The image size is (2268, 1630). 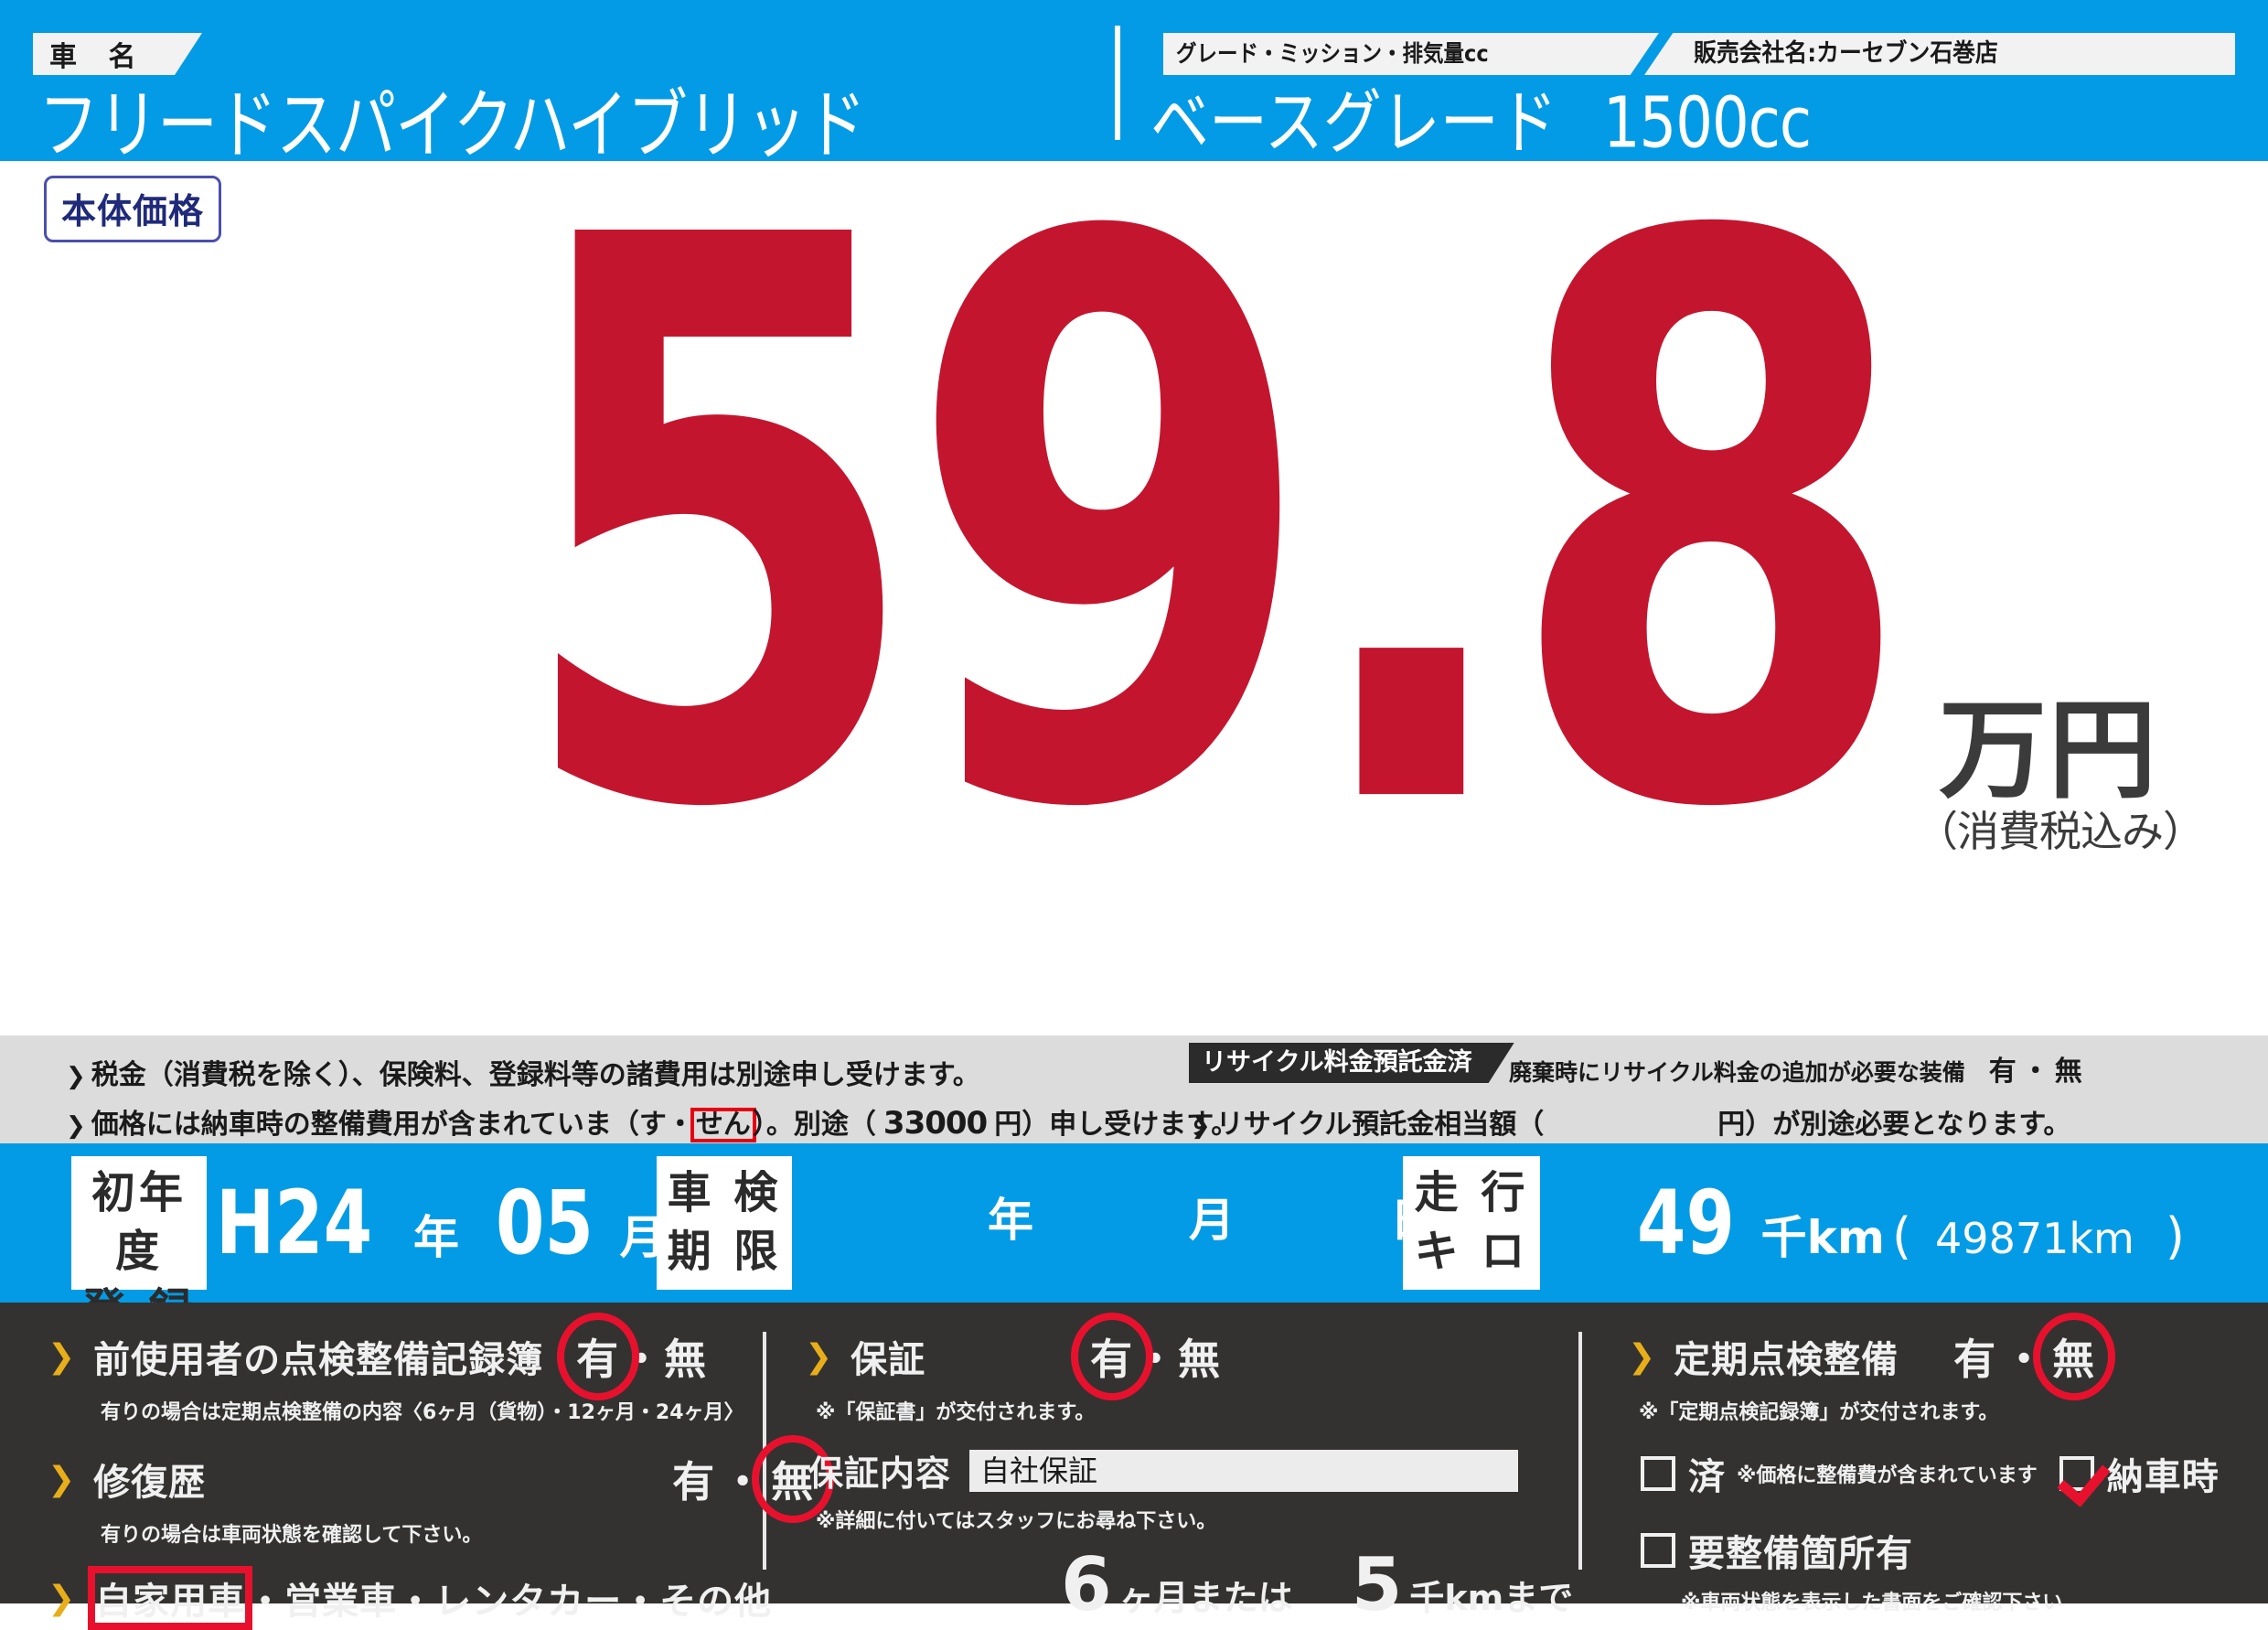 I want to click on inspection-month-unit: 月, so click(x=1212, y=1220).